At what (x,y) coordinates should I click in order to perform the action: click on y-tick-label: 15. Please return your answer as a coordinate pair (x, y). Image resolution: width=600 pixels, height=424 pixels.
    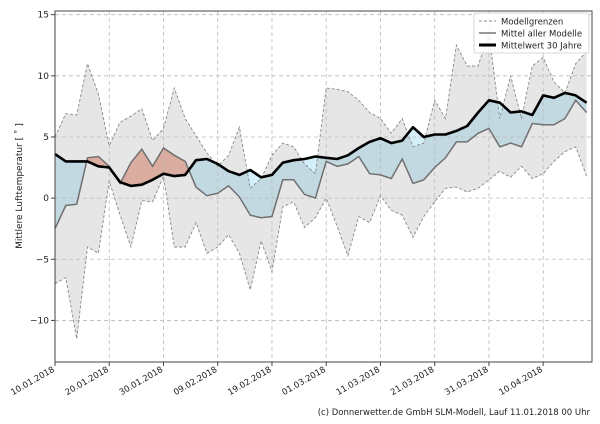
    Looking at the image, I should click on (43, 16).